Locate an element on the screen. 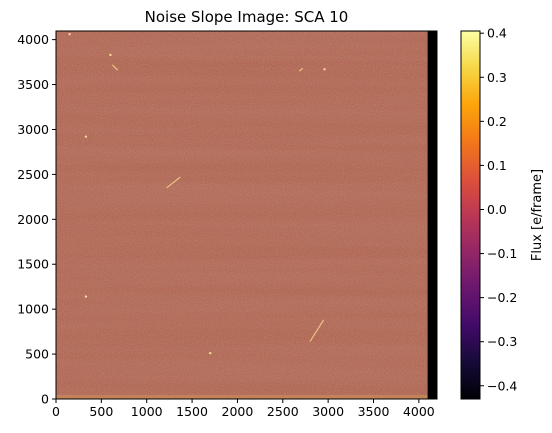  x-tick-label: 2000 is located at coordinates (238, 411).